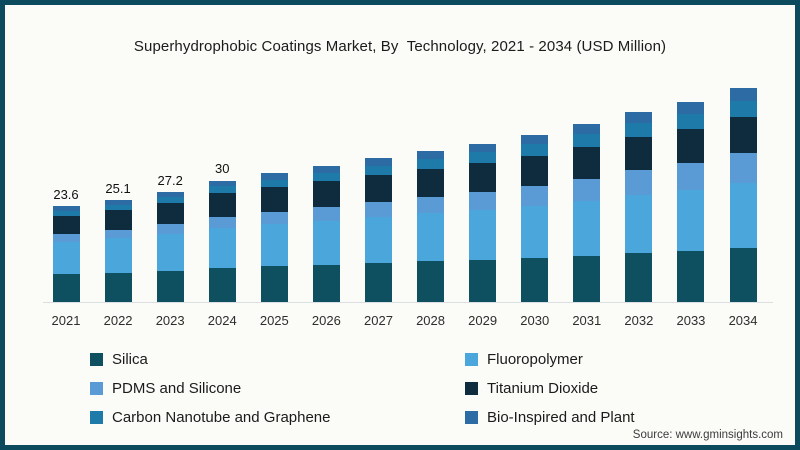  I want to click on segment-fluoropolymer-2034, so click(743, 215).